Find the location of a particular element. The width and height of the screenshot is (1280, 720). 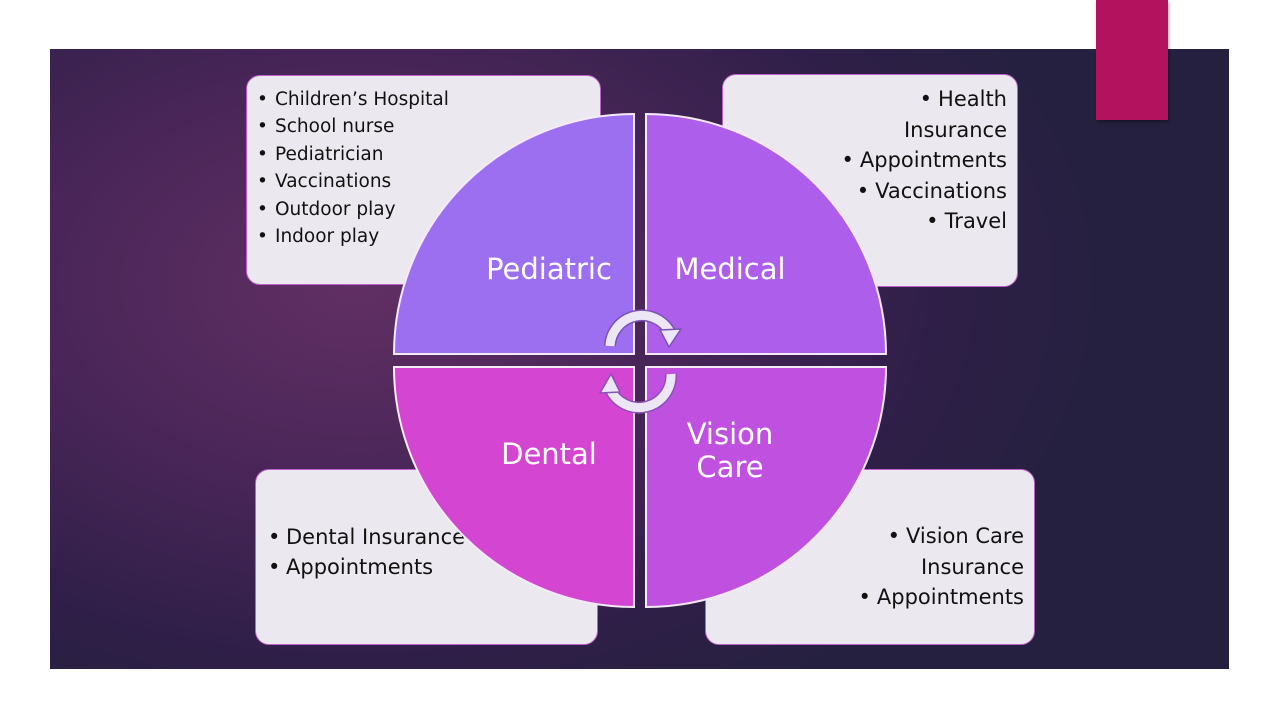

medical-item-text: Appointments is located at coordinates (933, 160).